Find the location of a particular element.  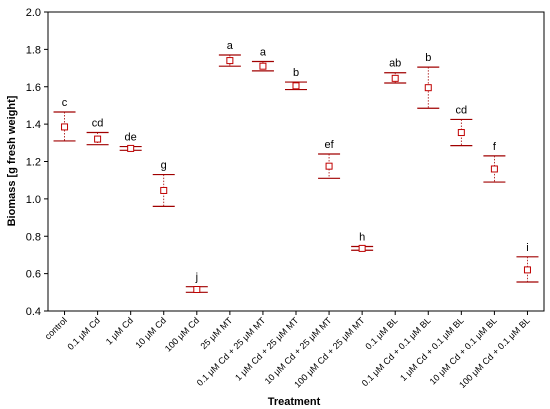

y-tick-label: 1.2 is located at coordinates (33, 163).